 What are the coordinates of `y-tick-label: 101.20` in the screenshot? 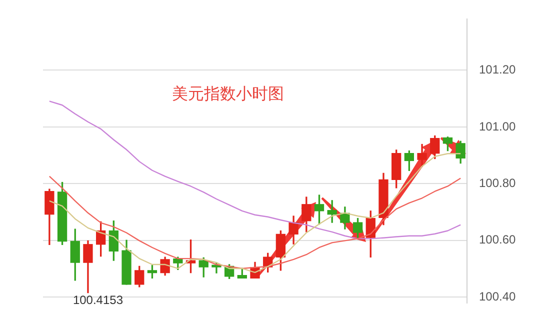 It's located at (497, 69).